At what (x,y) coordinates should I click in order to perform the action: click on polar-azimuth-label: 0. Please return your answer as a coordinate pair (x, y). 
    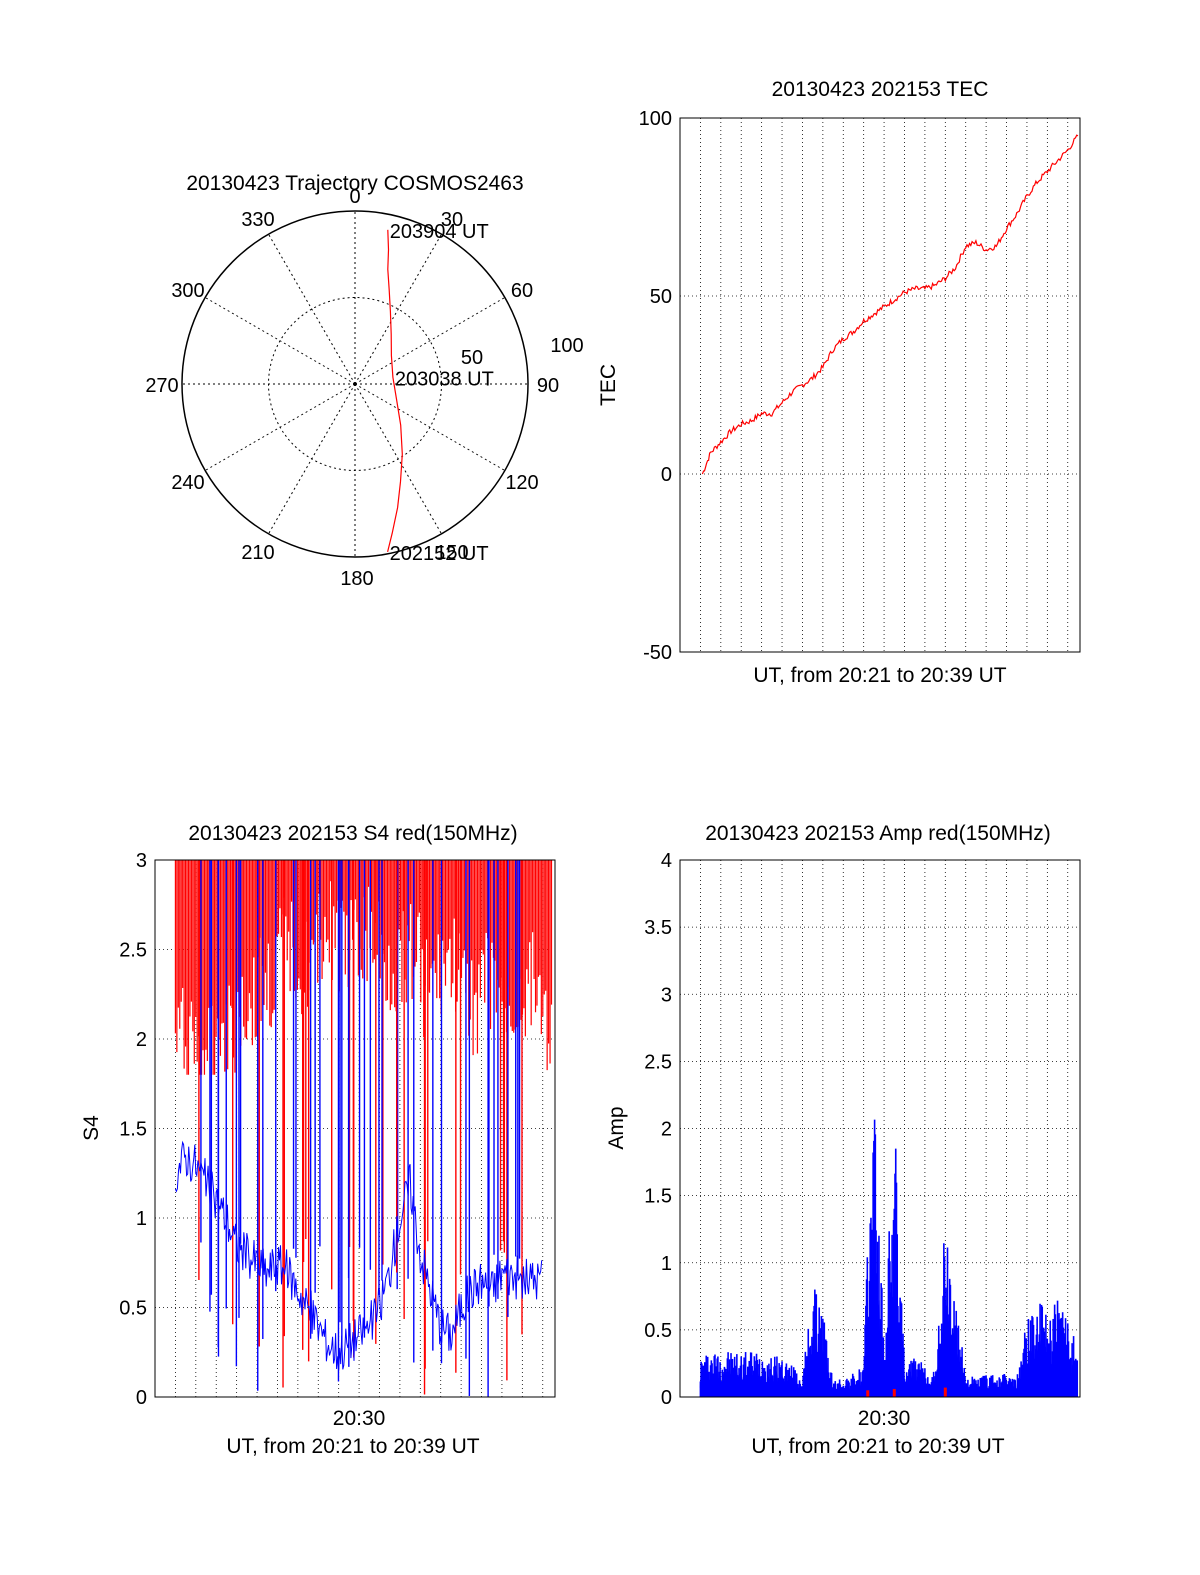
    Looking at the image, I should click on (354, 197).